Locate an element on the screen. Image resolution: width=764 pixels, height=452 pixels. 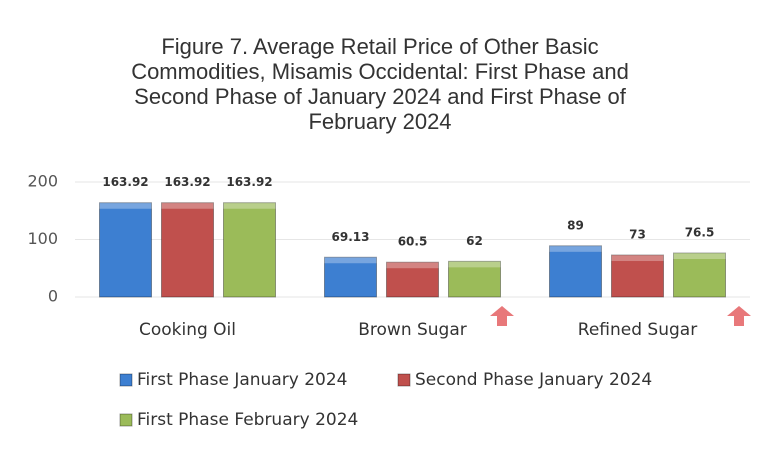
y-tick-label: 0 is located at coordinates (53, 296).